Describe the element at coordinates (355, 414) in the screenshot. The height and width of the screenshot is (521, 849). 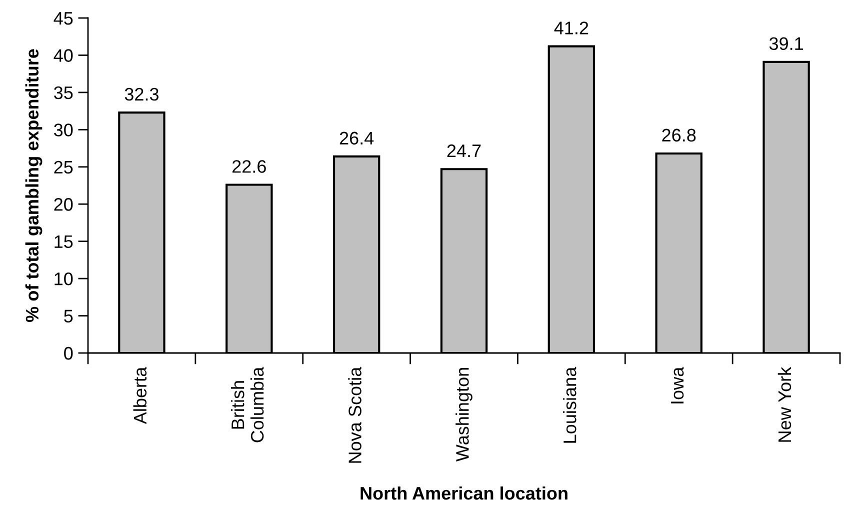
I see `x-tick-label: Nova Scotia` at that location.